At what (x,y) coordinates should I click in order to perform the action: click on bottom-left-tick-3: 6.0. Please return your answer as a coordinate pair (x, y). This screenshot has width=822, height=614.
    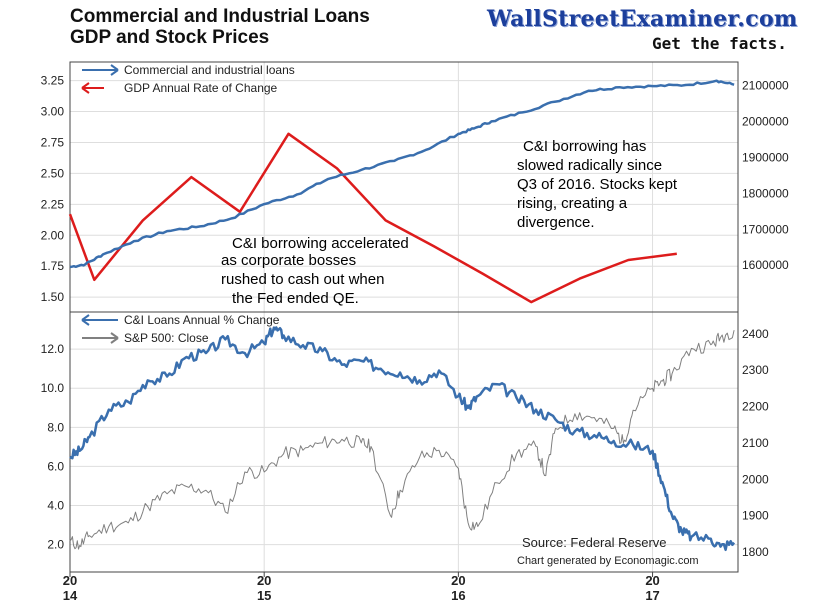
    Looking at the image, I should click on (55, 466).